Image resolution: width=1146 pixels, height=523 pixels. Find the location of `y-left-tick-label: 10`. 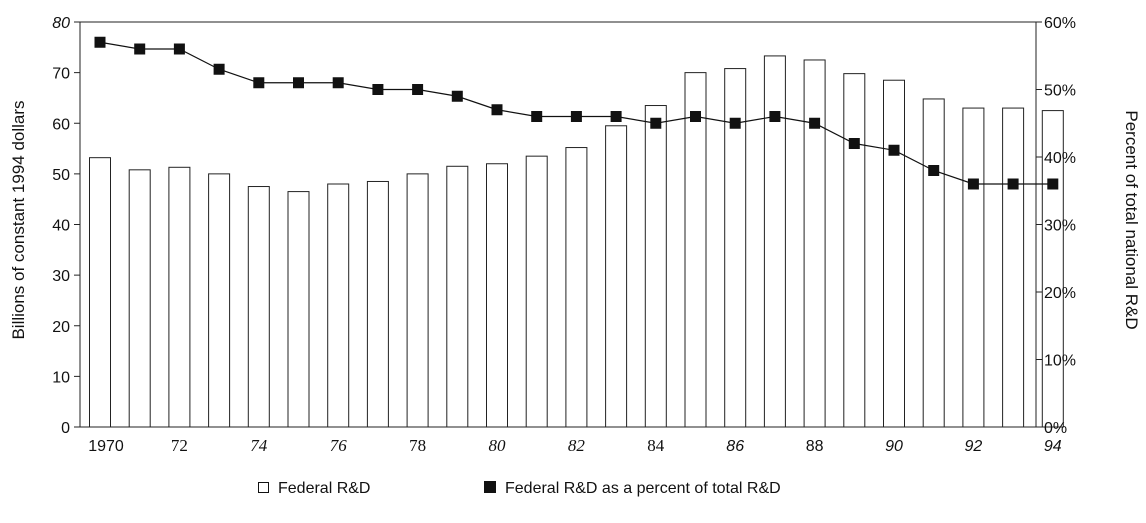

y-left-tick-label: 10 is located at coordinates (61, 377).